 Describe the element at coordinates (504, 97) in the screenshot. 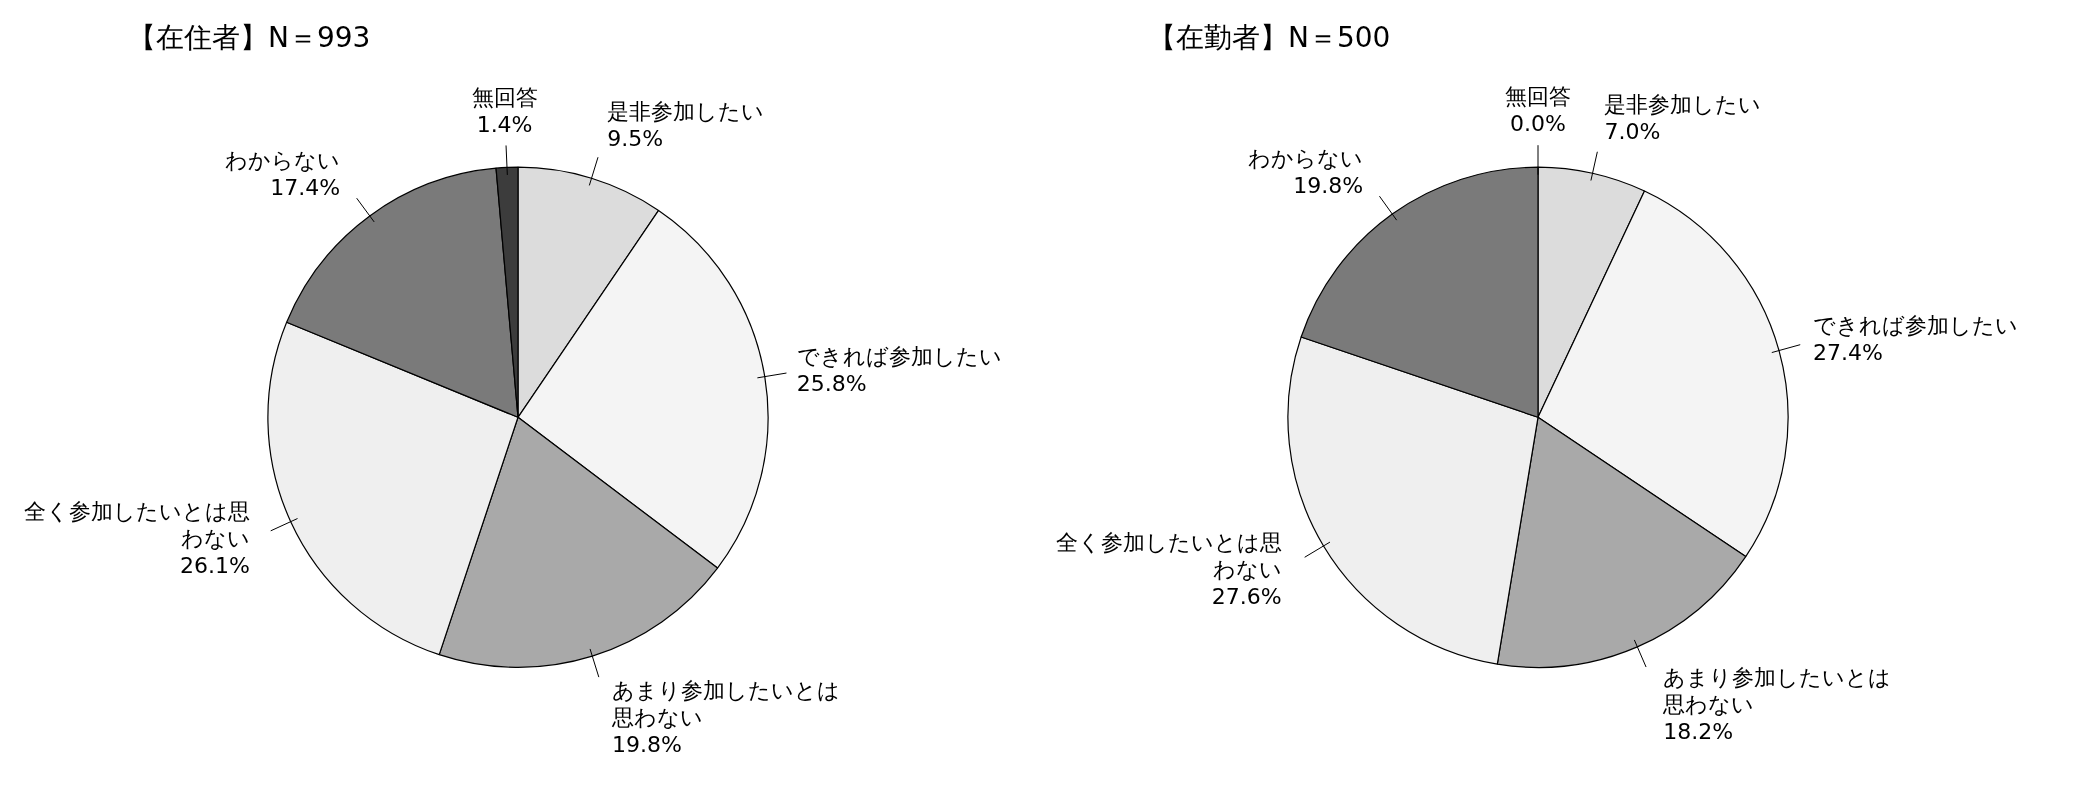

I see `slice-label: 無回答` at that location.